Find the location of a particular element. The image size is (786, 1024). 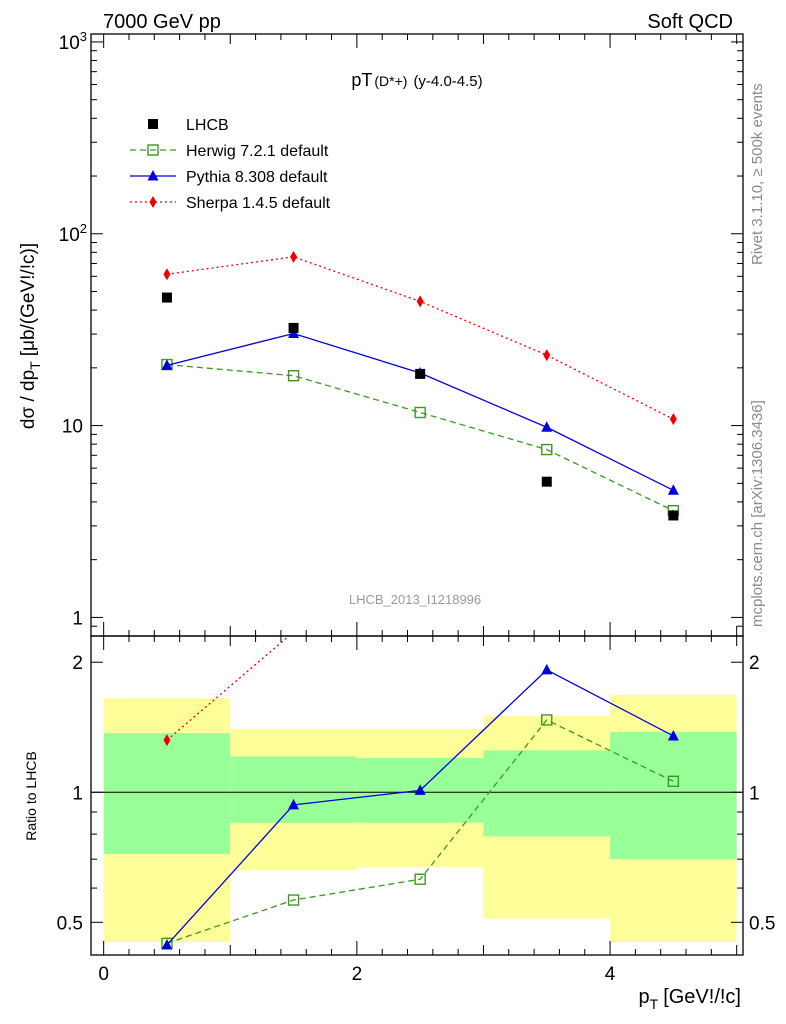

main-title: pT (D*+) (y-4.0-4.5) is located at coordinates (416, 80).